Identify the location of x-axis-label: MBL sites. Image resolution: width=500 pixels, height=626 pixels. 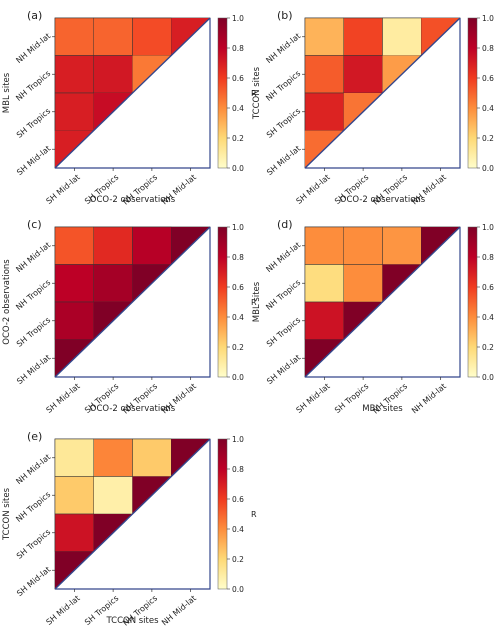
(382, 409).